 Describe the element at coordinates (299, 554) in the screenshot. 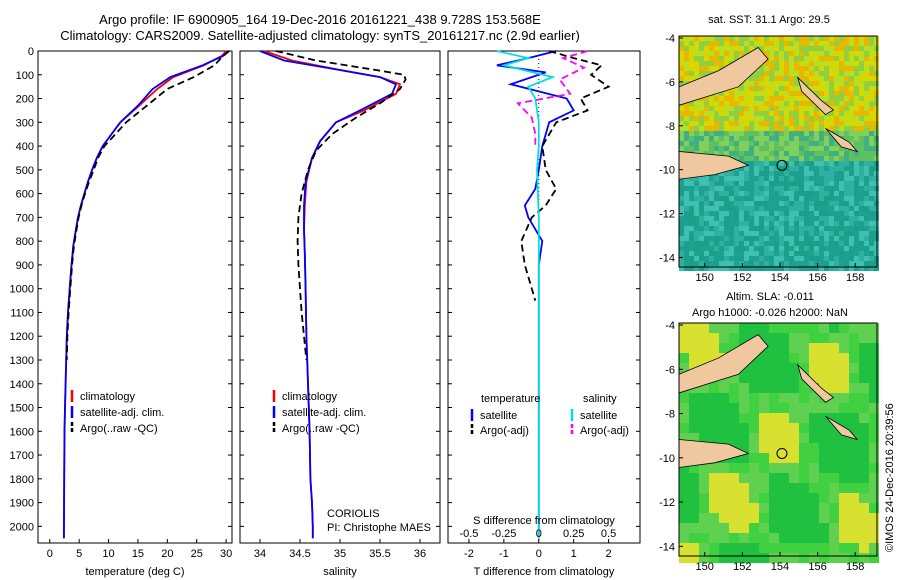

I see `x-tick-label: 34.5` at that location.